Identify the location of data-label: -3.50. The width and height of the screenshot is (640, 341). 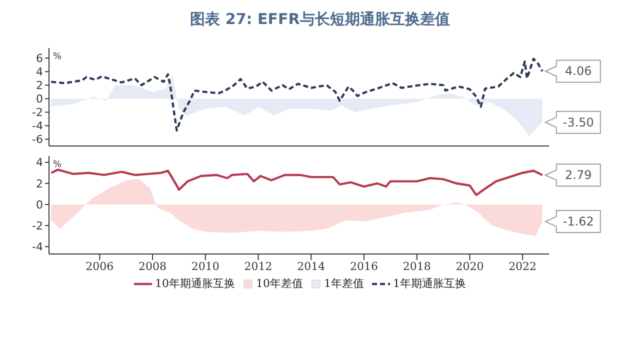
(578, 122).